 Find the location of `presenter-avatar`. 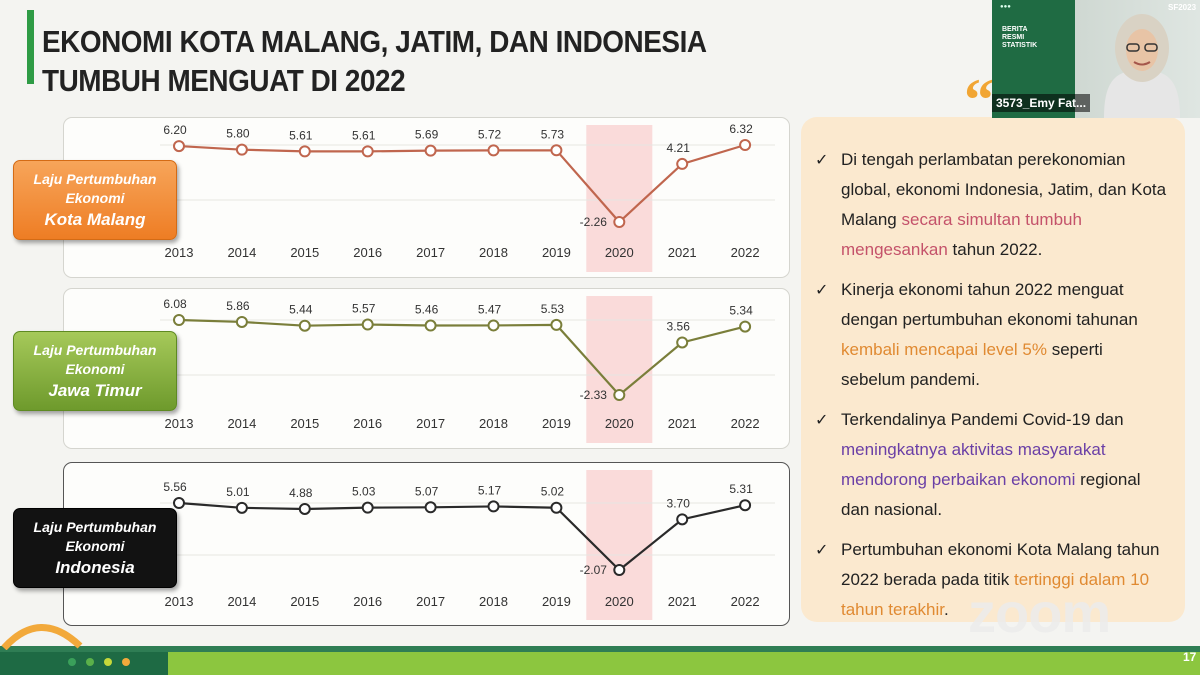

presenter-avatar is located at coordinates (1142, 66).